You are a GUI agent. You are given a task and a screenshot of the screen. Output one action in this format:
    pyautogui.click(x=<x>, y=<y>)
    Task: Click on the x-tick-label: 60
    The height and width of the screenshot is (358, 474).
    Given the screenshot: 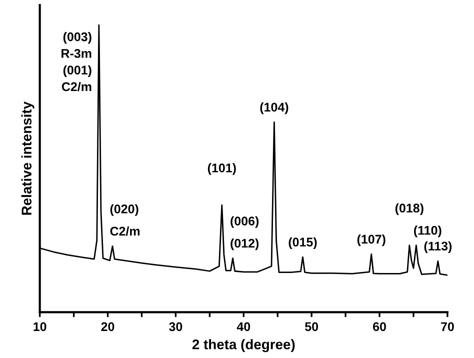 What is the action you would take?
    pyautogui.click(x=379, y=327)
    